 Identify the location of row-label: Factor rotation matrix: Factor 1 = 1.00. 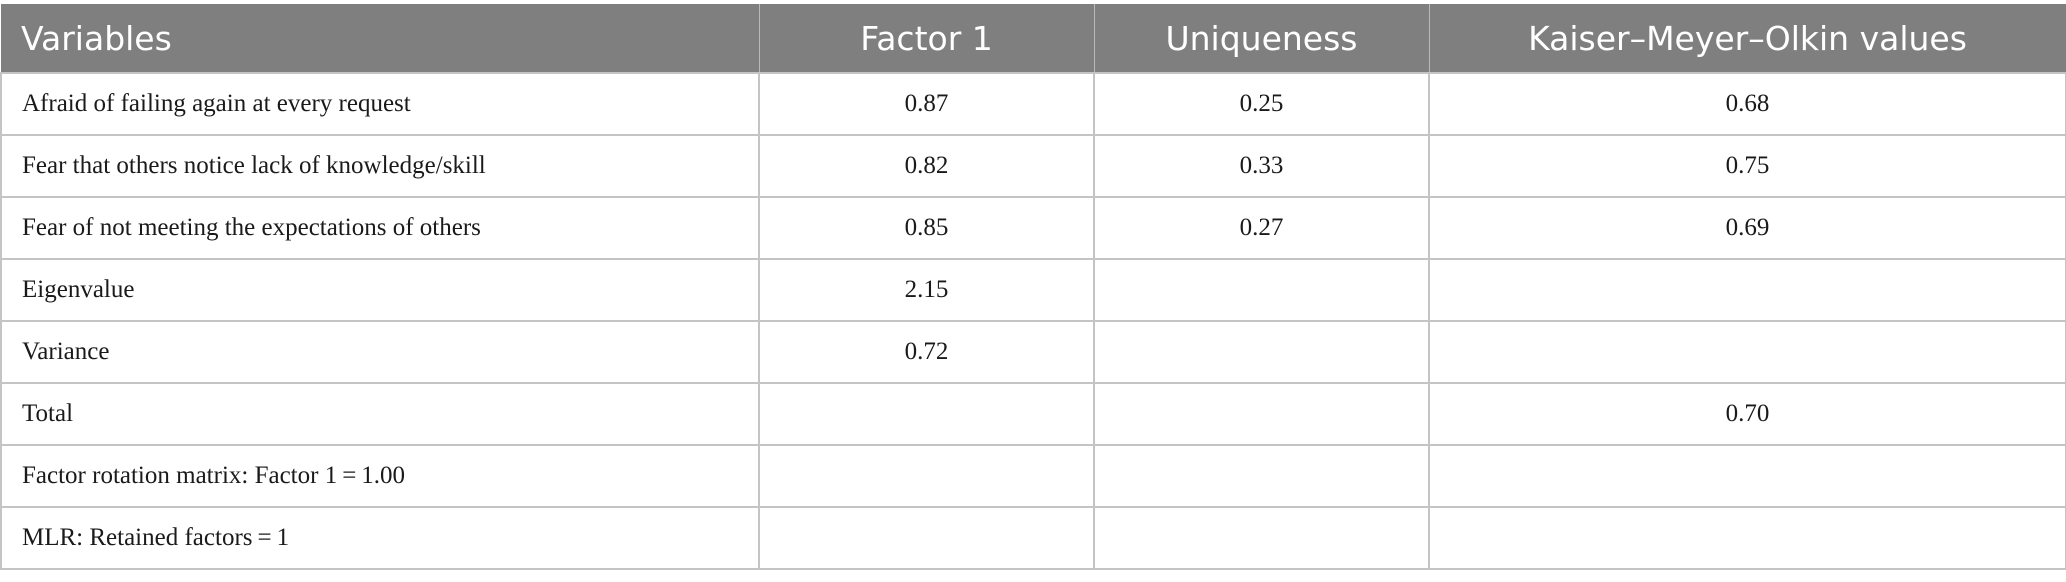
(380, 476).